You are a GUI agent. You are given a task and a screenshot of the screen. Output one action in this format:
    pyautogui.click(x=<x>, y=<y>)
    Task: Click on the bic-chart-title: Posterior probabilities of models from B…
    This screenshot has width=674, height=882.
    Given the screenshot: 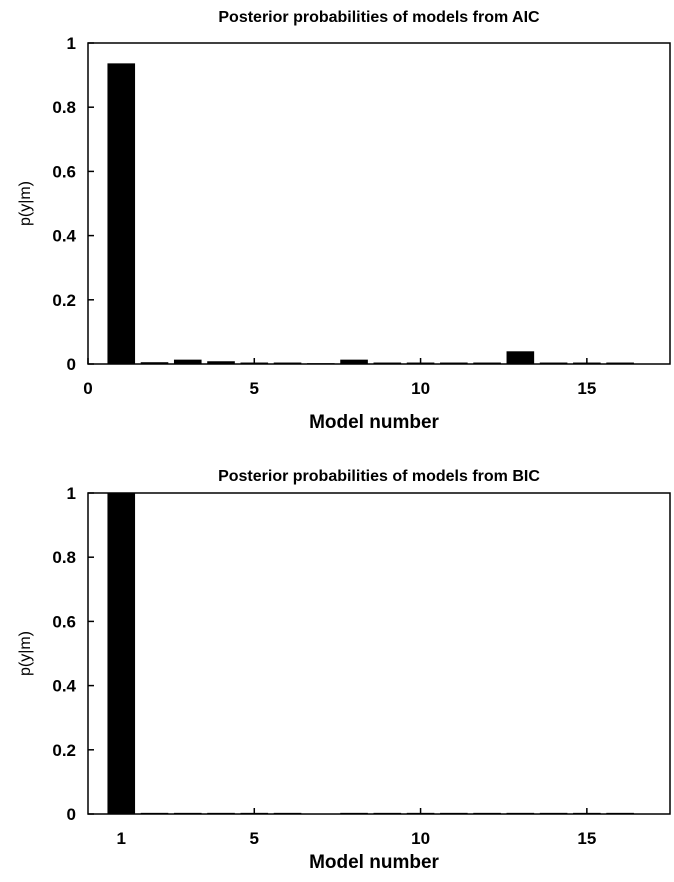 What is the action you would take?
    pyautogui.click(x=379, y=476)
    